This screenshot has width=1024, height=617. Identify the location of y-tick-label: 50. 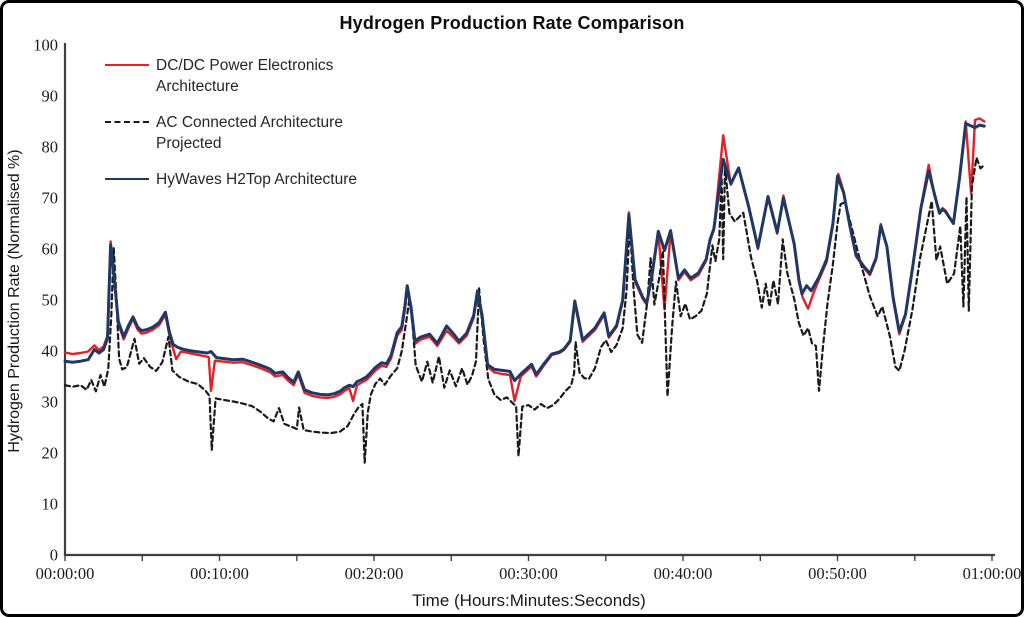
(50, 300).